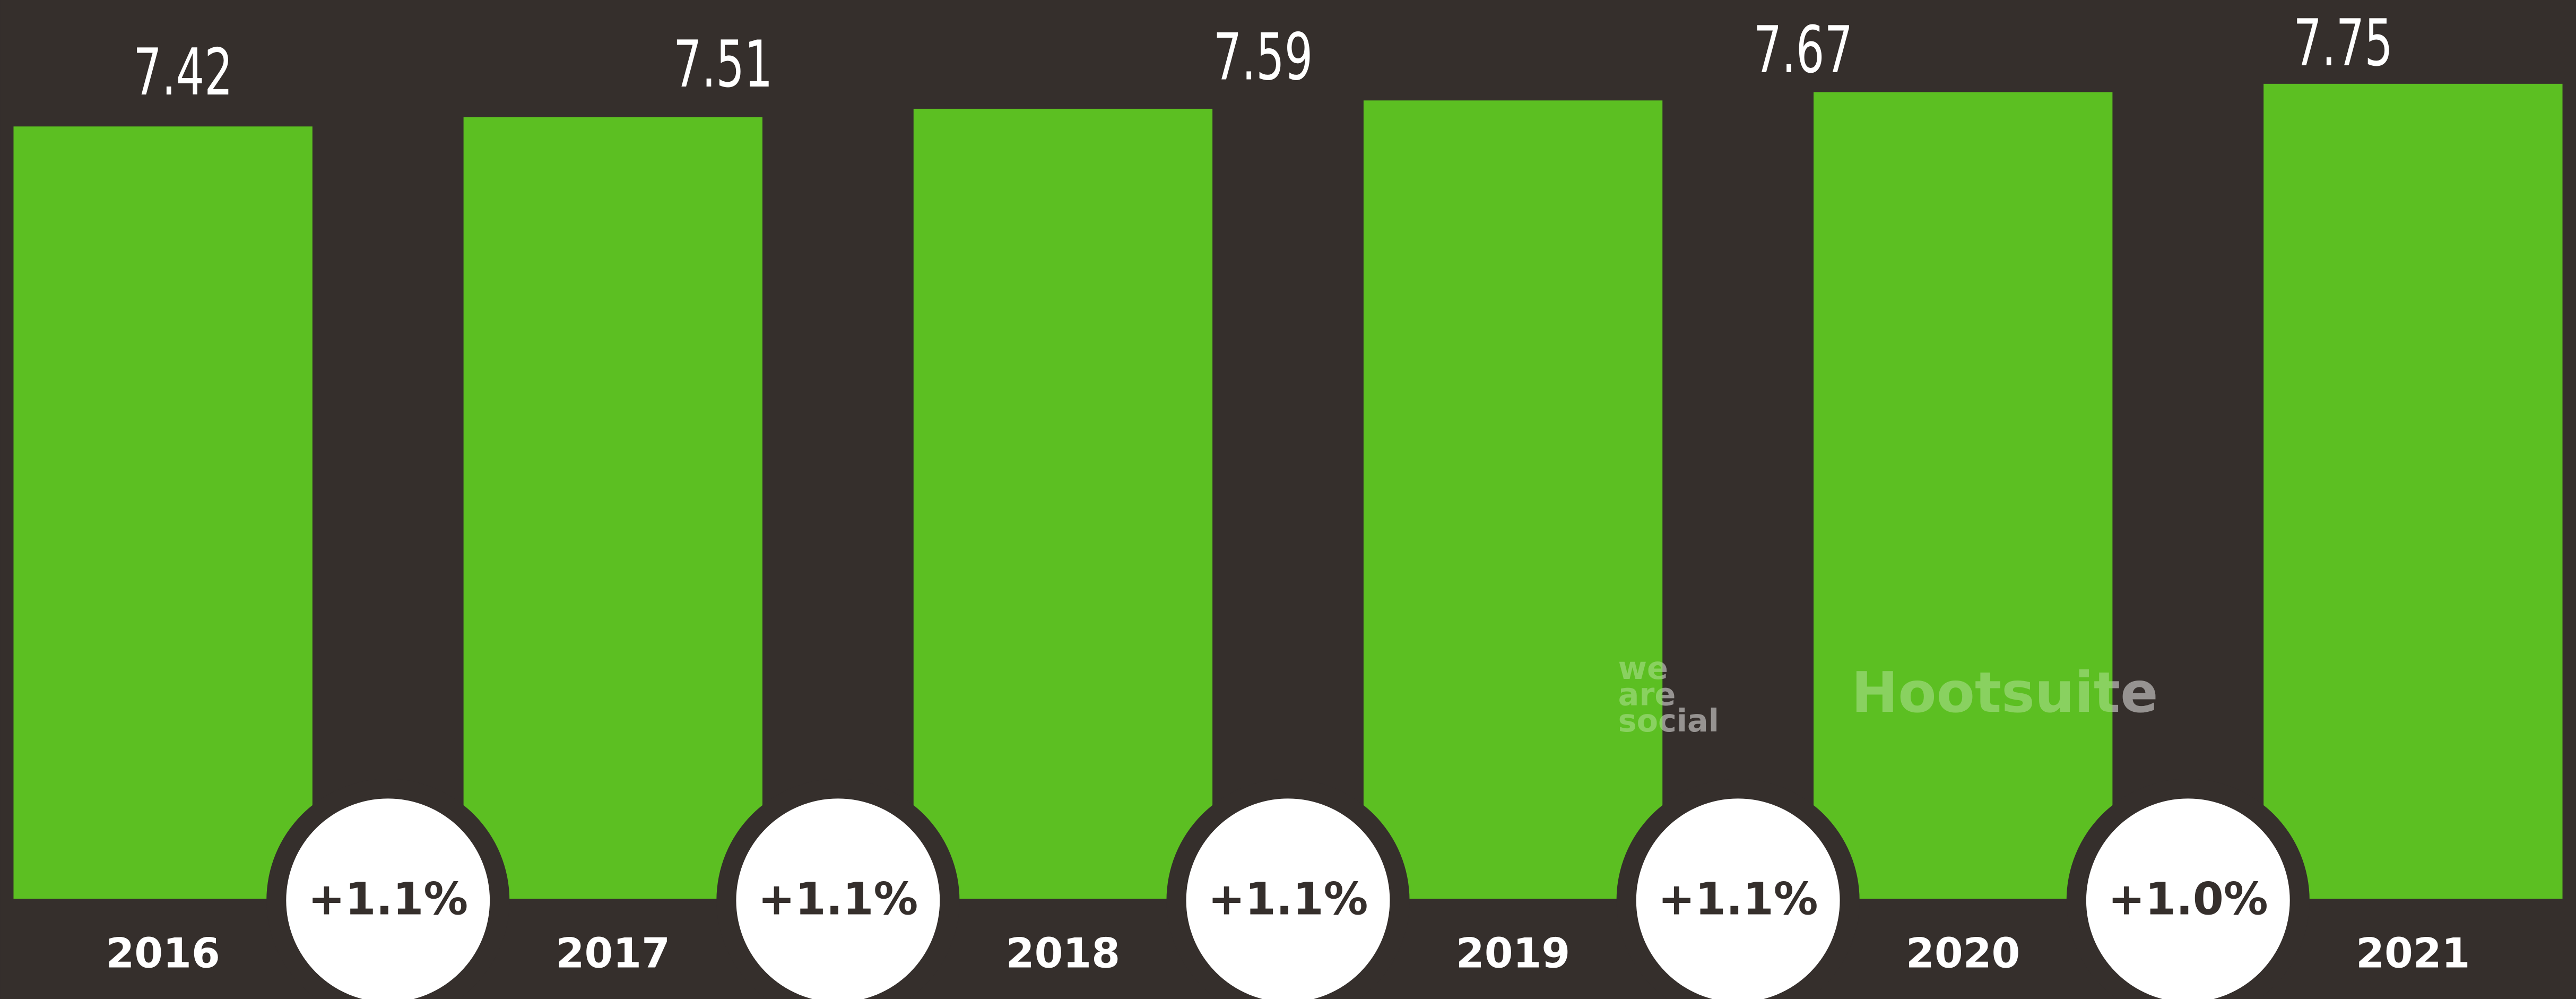 The width and height of the screenshot is (2576, 999). Describe the element at coordinates (2004, 692) in the screenshot. I see `brand-partner: Hootsuite` at that location.